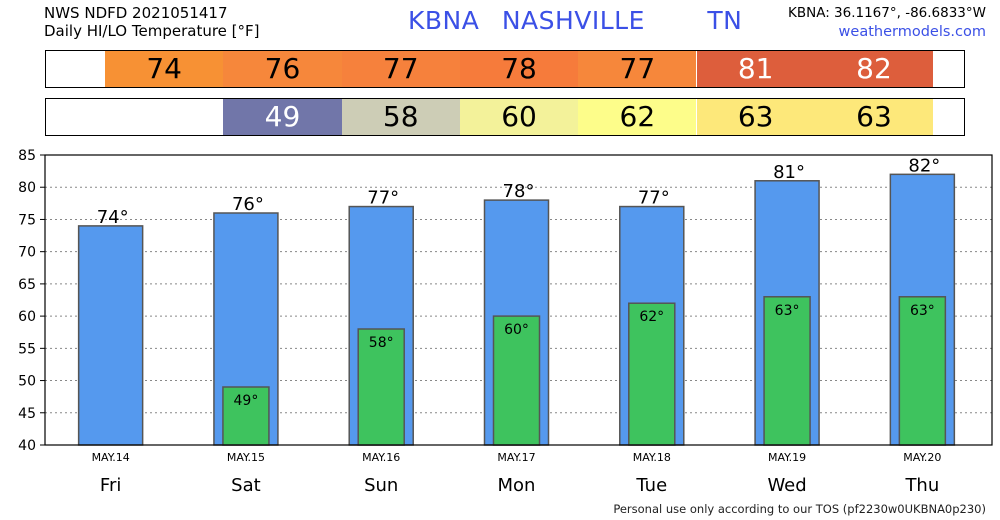  Describe the element at coordinates (27, 382) in the screenshot. I see `y-tick-label: 50` at that location.